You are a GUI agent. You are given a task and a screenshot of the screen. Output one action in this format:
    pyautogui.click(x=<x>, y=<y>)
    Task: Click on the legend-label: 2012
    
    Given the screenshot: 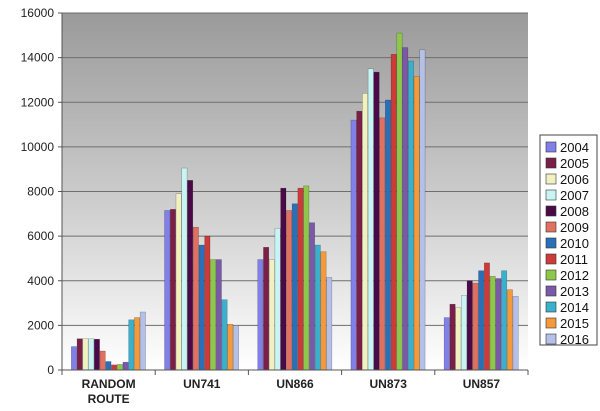 What is the action you would take?
    pyautogui.click(x=574, y=275)
    